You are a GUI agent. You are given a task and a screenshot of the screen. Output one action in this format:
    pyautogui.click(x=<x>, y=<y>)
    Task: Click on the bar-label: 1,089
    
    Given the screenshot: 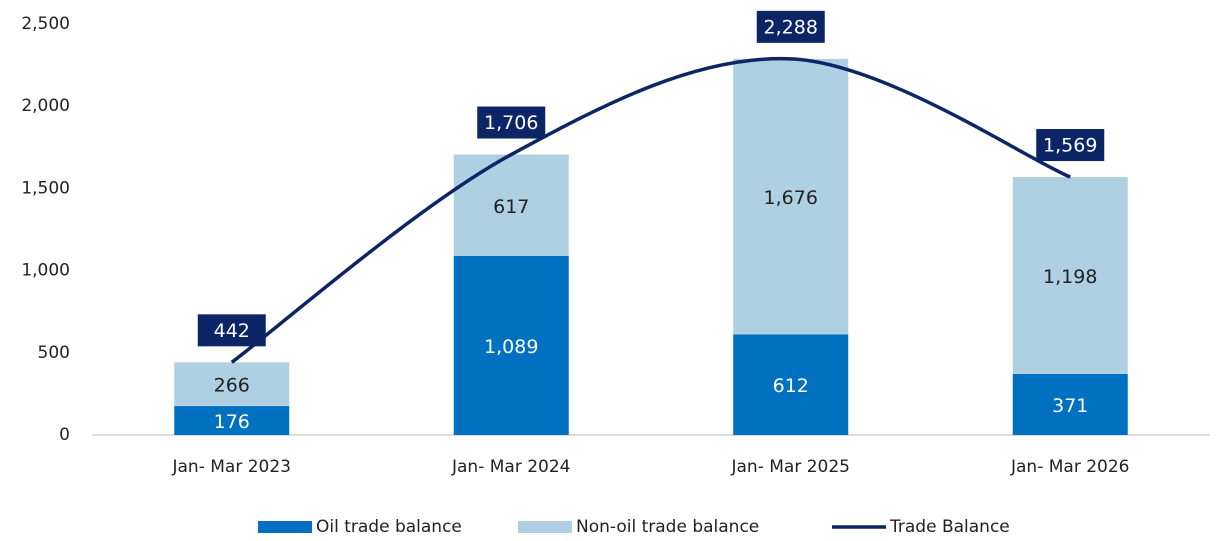 What is the action you would take?
    pyautogui.click(x=511, y=347)
    